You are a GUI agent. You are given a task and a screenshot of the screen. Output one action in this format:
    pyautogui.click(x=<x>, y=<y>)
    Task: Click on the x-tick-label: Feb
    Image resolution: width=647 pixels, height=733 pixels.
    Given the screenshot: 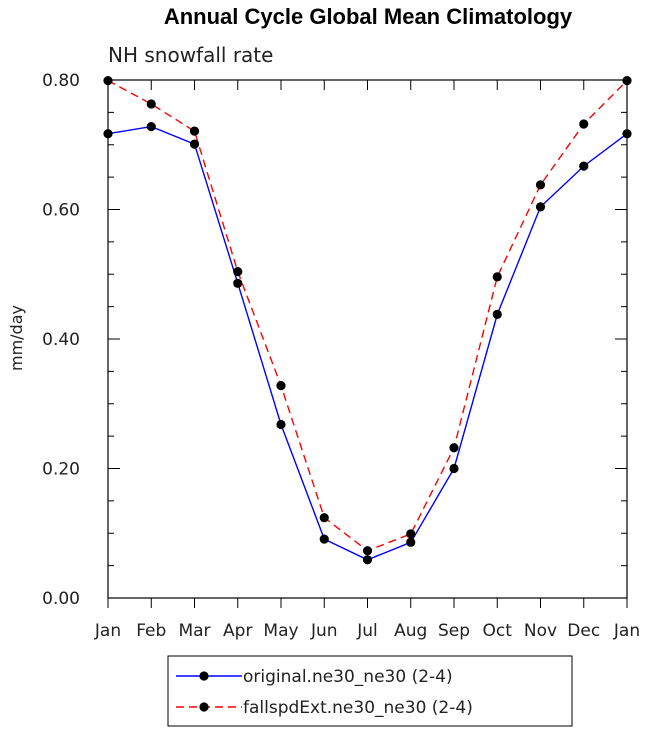 What is the action you would take?
    pyautogui.click(x=151, y=631)
    